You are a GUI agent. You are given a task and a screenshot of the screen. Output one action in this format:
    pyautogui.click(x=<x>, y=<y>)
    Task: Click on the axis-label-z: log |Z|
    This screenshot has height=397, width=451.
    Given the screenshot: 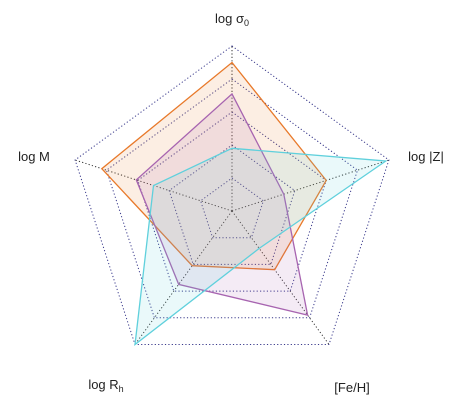 What is the action you would take?
    pyautogui.click(x=426, y=156)
    